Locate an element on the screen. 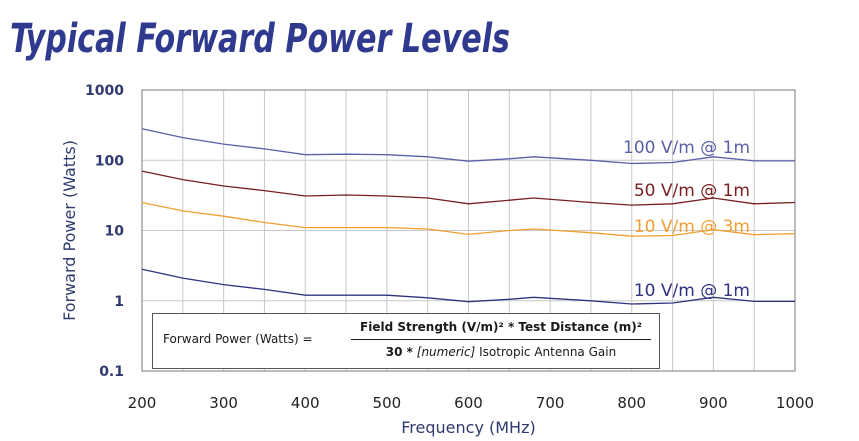 The height and width of the screenshot is (441, 859). x-tick-label: 1000 is located at coordinates (795, 403).